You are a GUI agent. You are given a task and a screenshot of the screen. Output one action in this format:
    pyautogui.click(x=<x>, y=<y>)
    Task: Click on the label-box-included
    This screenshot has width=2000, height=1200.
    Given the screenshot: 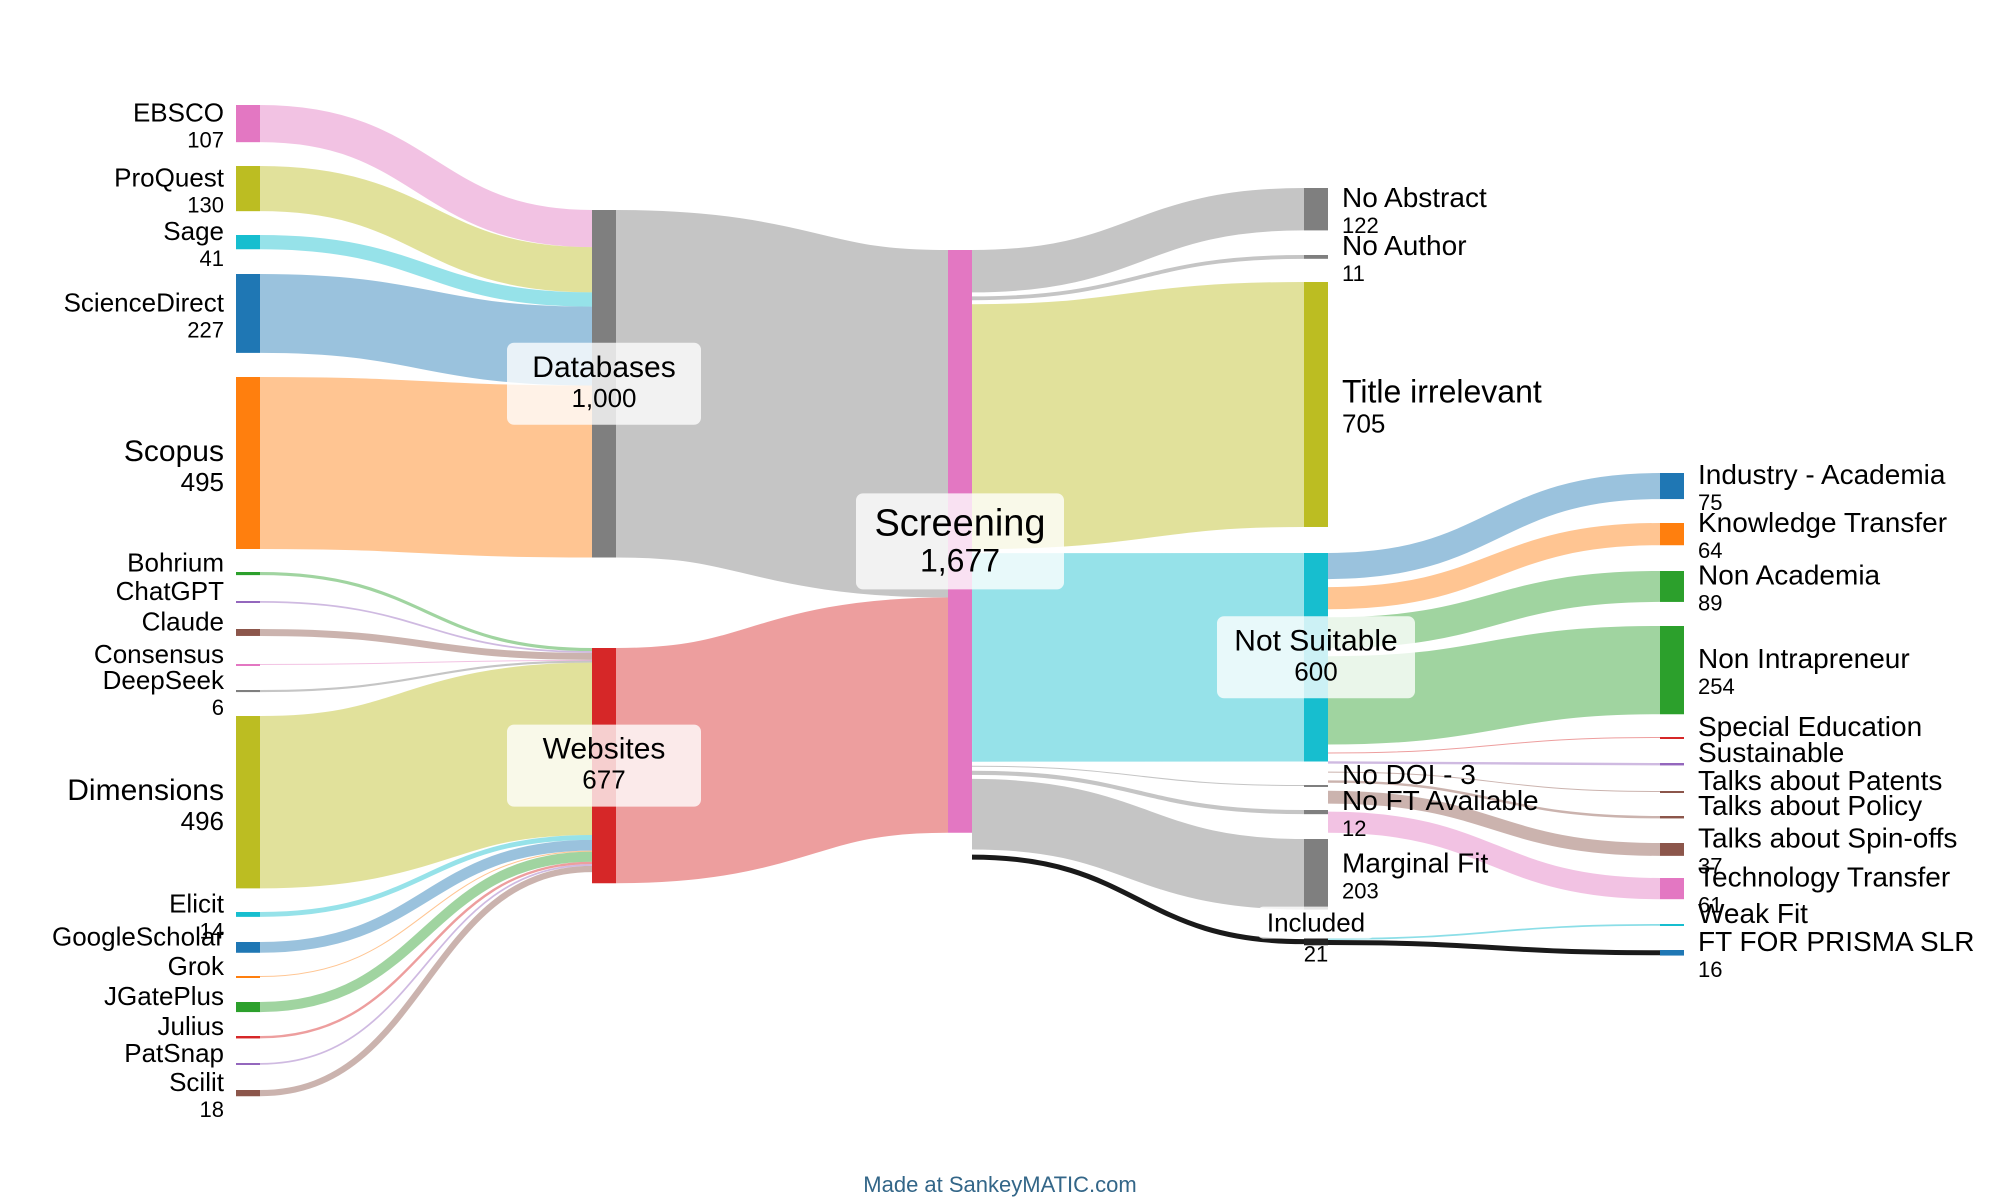 What is the action you would take?
    pyautogui.click(x=1316, y=922)
    